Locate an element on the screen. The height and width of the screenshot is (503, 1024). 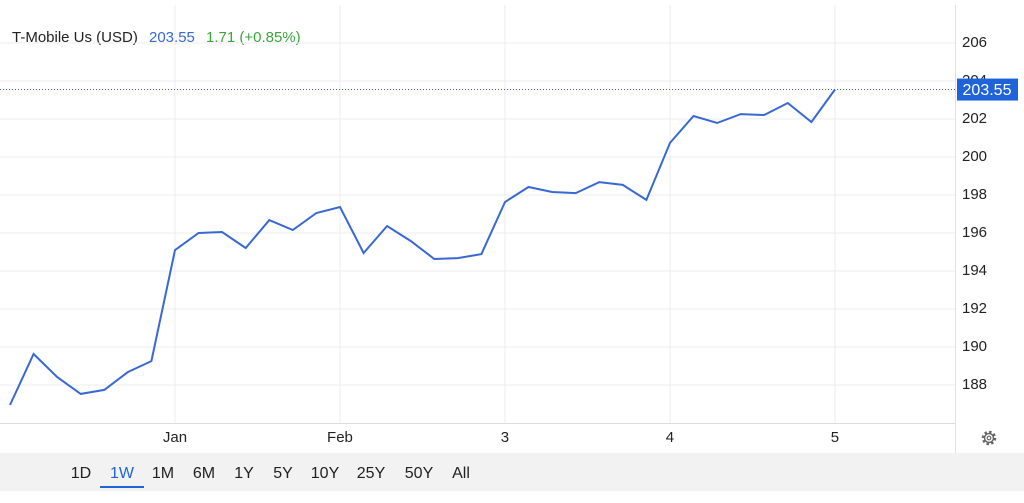
range-button: 1M is located at coordinates (163, 473).